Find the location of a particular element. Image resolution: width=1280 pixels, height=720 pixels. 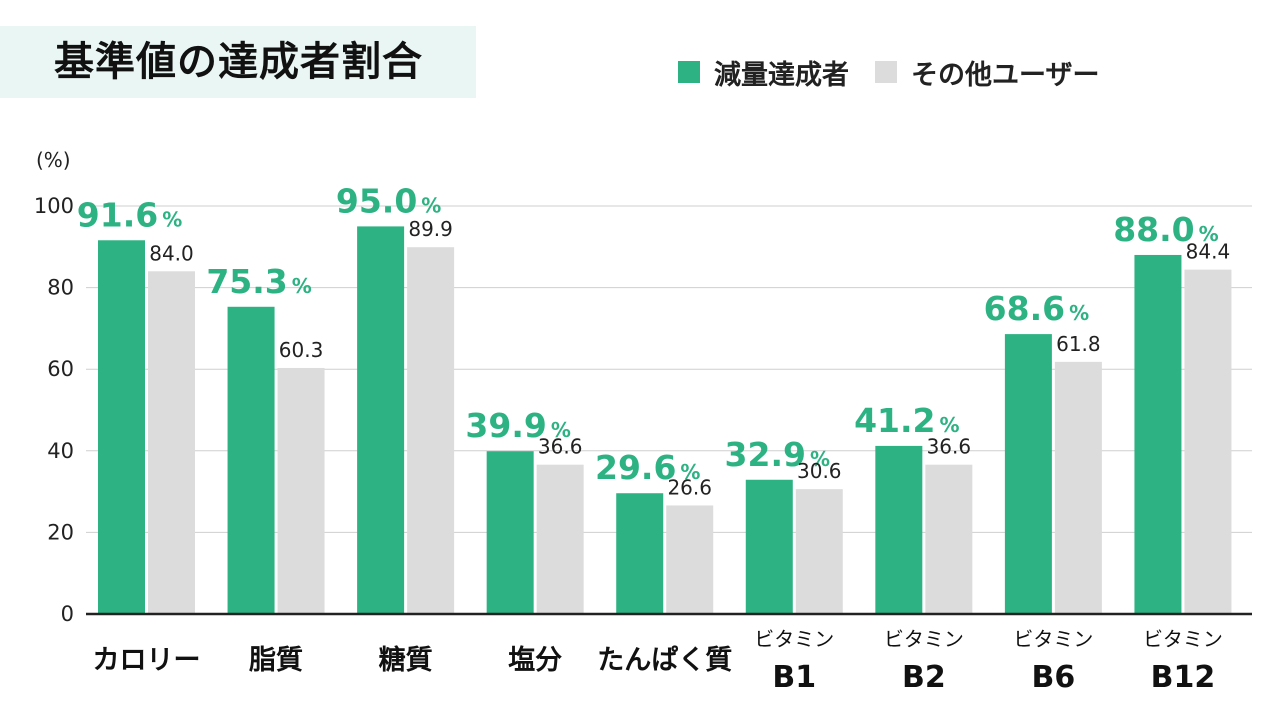

data-label-other-users: 30.6 is located at coordinates (819, 471).